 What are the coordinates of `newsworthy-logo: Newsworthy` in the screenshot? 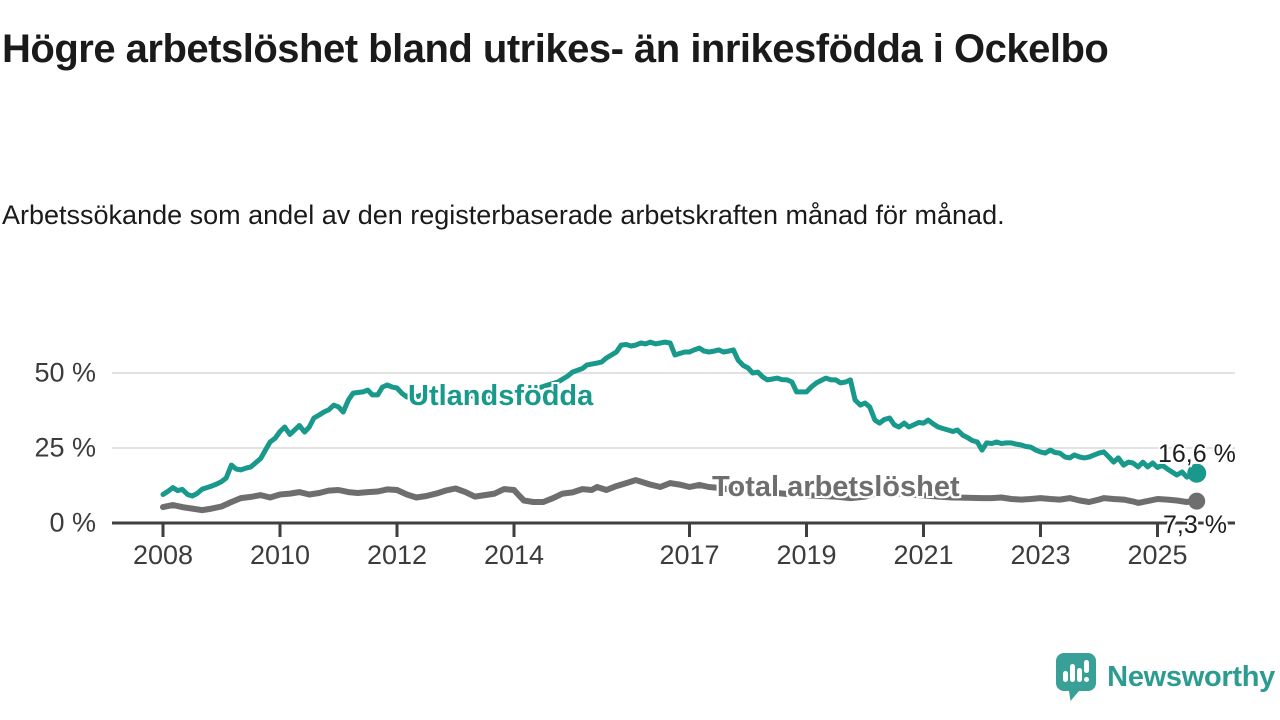 It's located at (1165, 677).